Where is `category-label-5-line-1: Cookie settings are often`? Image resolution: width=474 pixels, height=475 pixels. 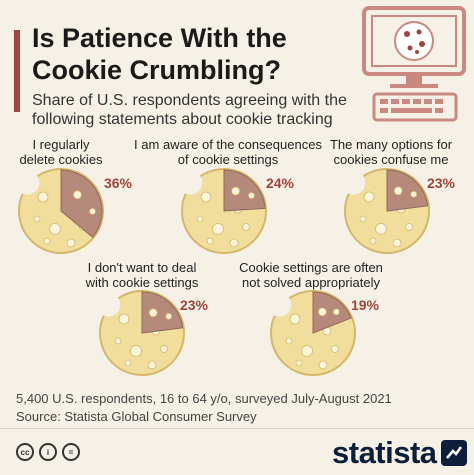 category-label-5-line-1: Cookie settings are often is located at coordinates (311, 267).